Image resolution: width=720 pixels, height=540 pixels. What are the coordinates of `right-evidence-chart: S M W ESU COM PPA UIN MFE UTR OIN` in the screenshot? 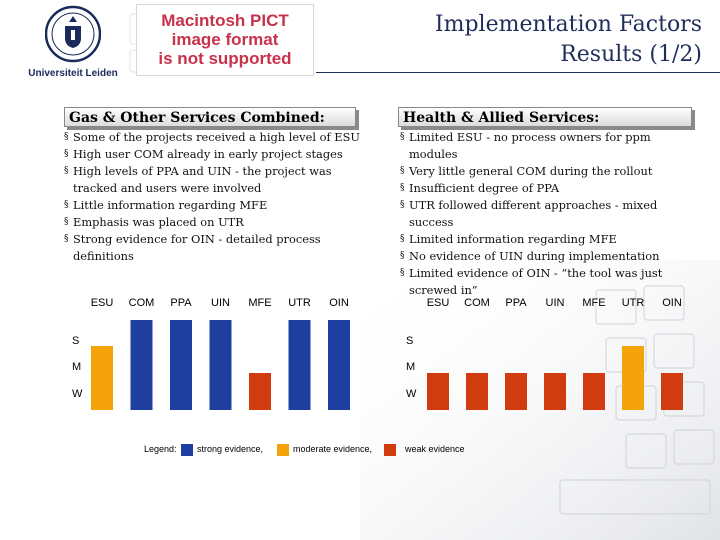 It's located at (548, 365).